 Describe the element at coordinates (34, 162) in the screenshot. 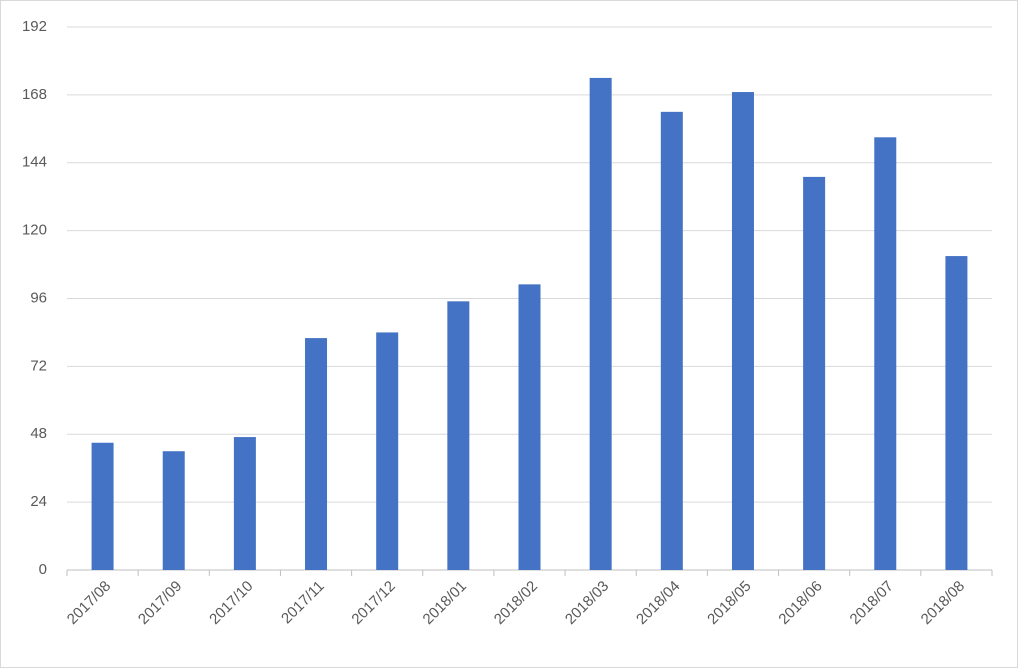

I see `y-tick-label: 144` at that location.